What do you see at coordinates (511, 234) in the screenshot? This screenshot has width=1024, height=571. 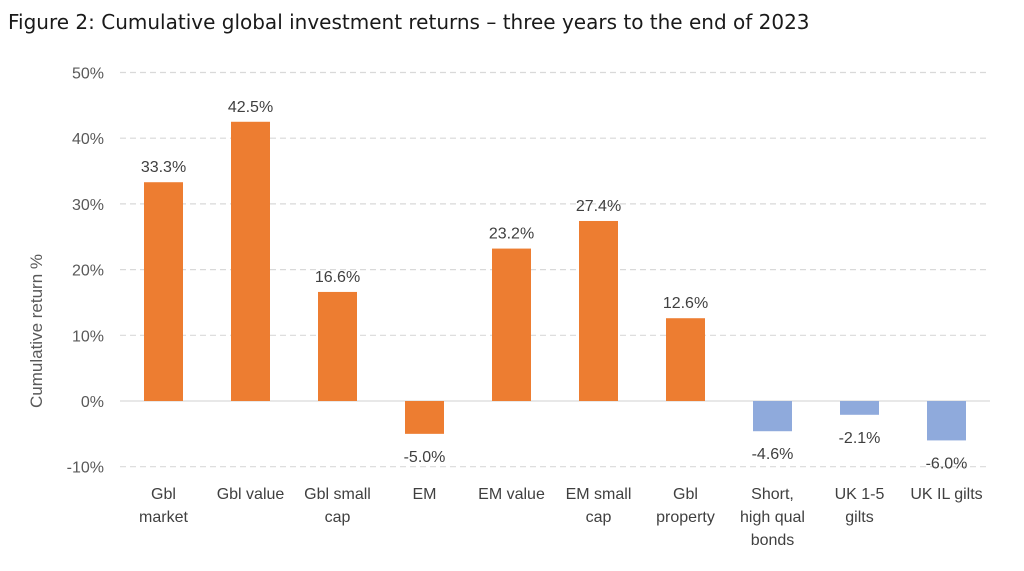 I see `data-label: 23.2%` at bounding box center [511, 234].